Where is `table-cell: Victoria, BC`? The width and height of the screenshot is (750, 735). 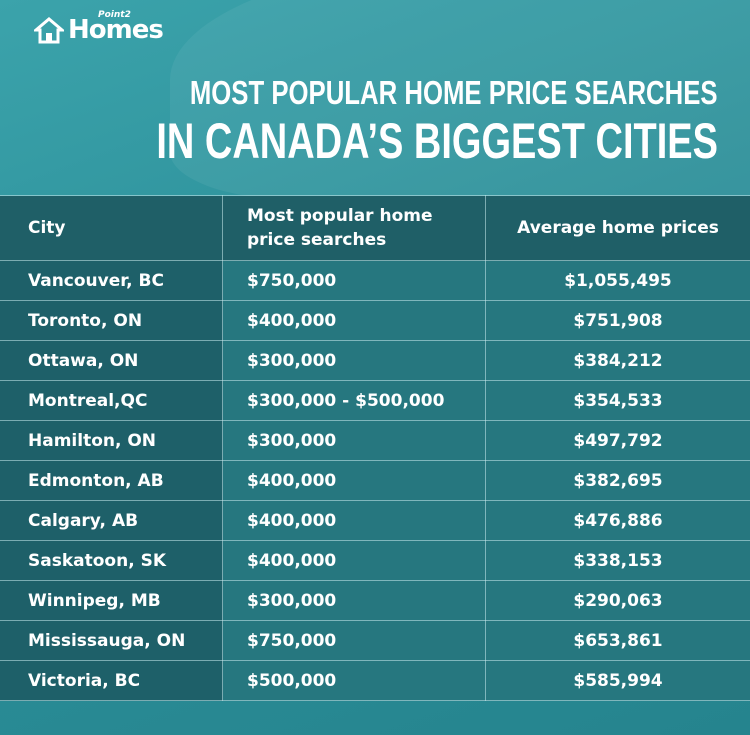
table-cell: Victoria, BC is located at coordinates (111, 680).